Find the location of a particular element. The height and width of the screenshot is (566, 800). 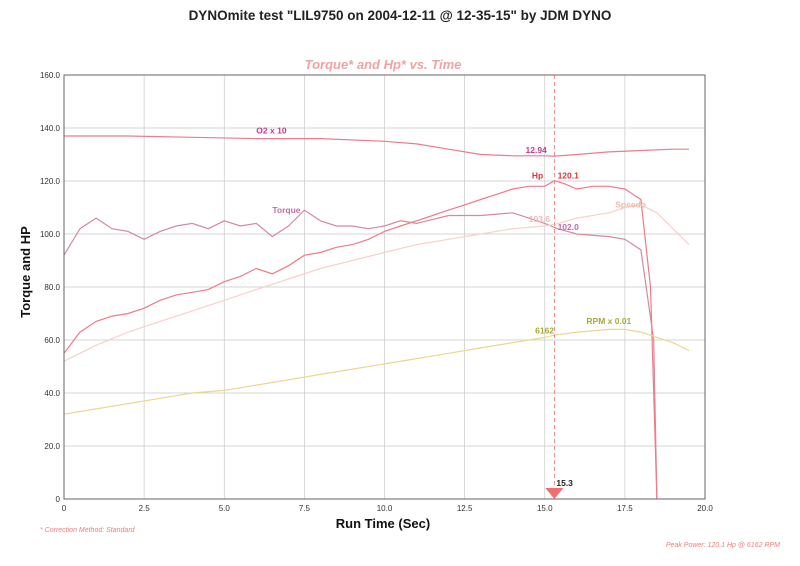

x-tick-label: 5.0 is located at coordinates (225, 508).